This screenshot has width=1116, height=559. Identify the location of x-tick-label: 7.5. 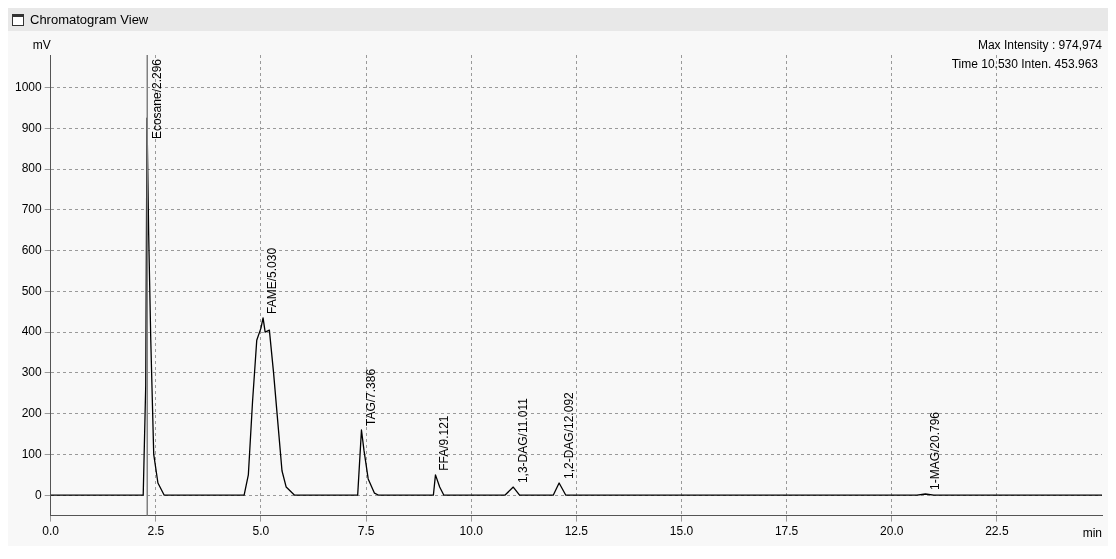
(366, 531).